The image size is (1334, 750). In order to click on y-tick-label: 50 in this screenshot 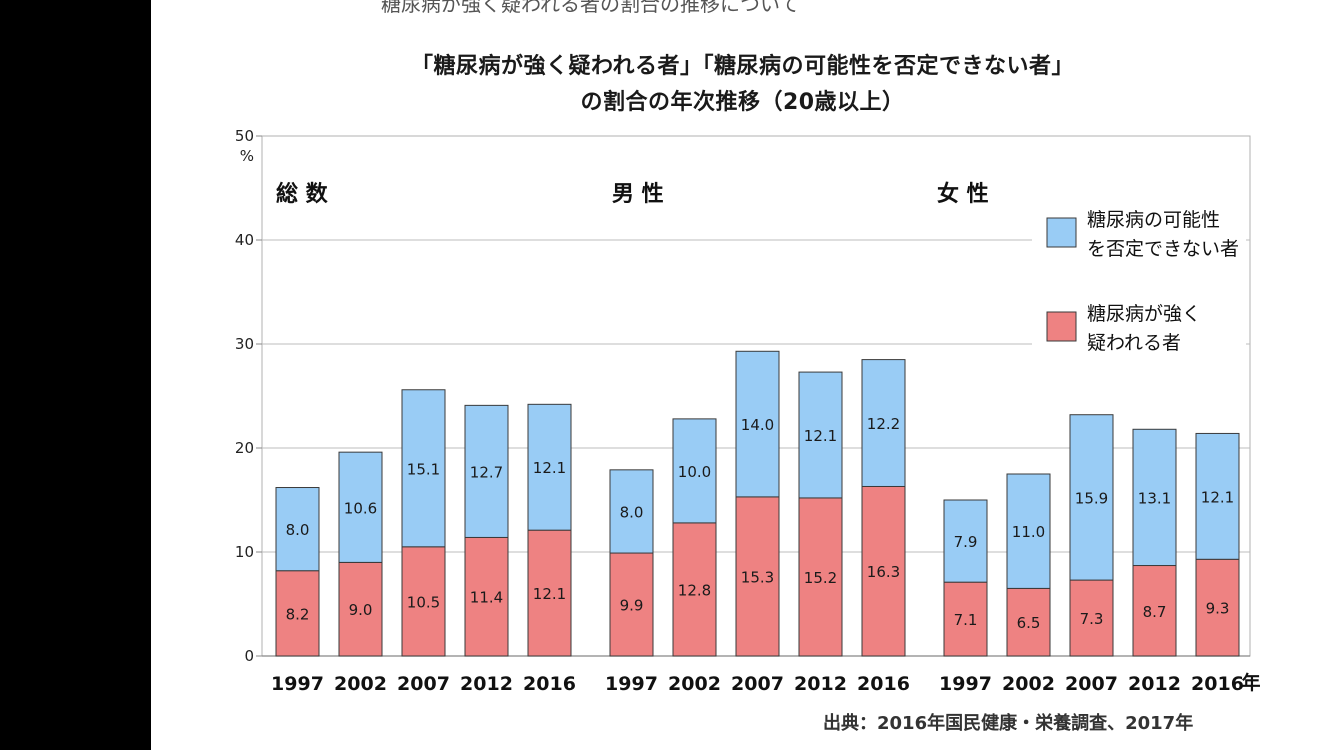, I will do `click(244, 136)`.